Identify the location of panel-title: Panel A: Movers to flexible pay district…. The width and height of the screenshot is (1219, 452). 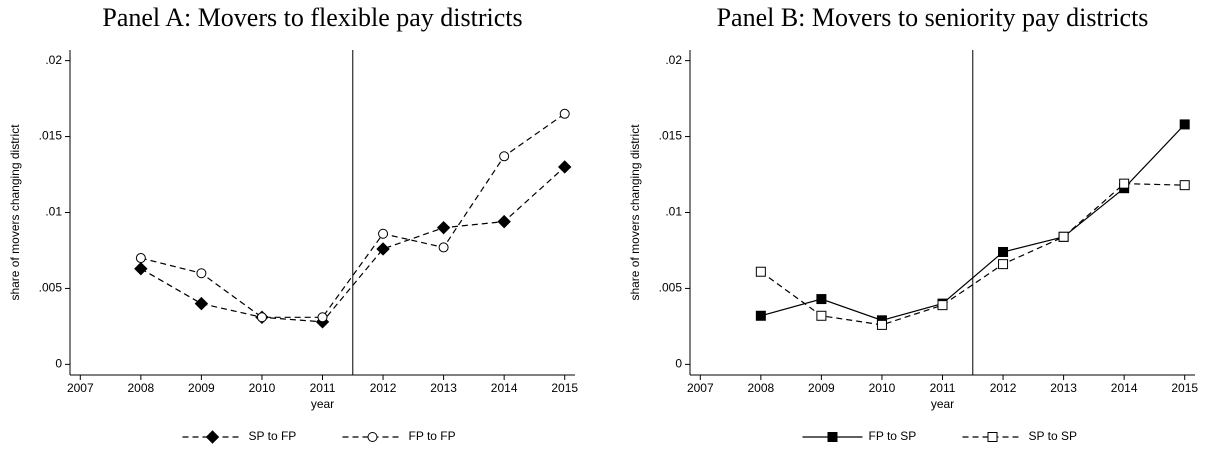
(312, 17).